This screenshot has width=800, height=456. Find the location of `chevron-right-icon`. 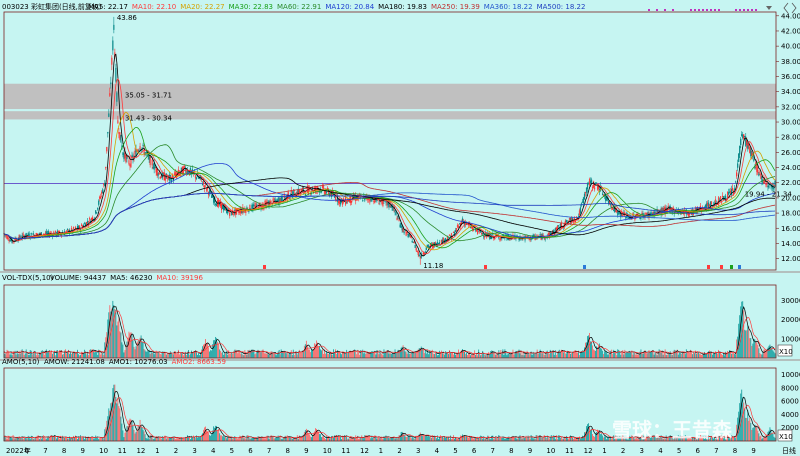

chevron-right-icon is located at coordinates (794, 8).